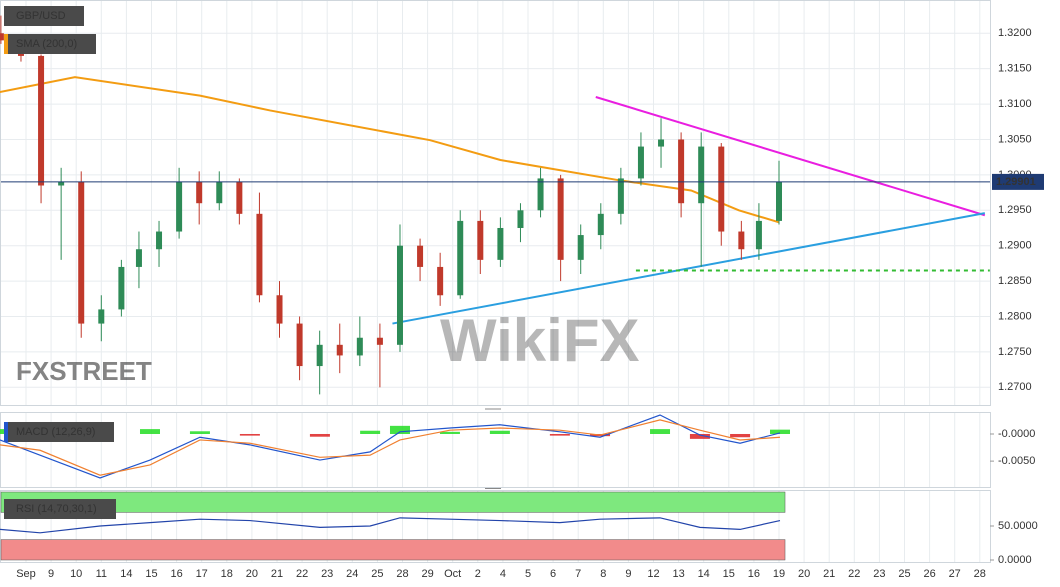 Image resolution: width=1060 pixels, height=587 pixels. What do you see at coordinates (929, 574) in the screenshot?
I see `x-tick-label: 26` at bounding box center [929, 574].